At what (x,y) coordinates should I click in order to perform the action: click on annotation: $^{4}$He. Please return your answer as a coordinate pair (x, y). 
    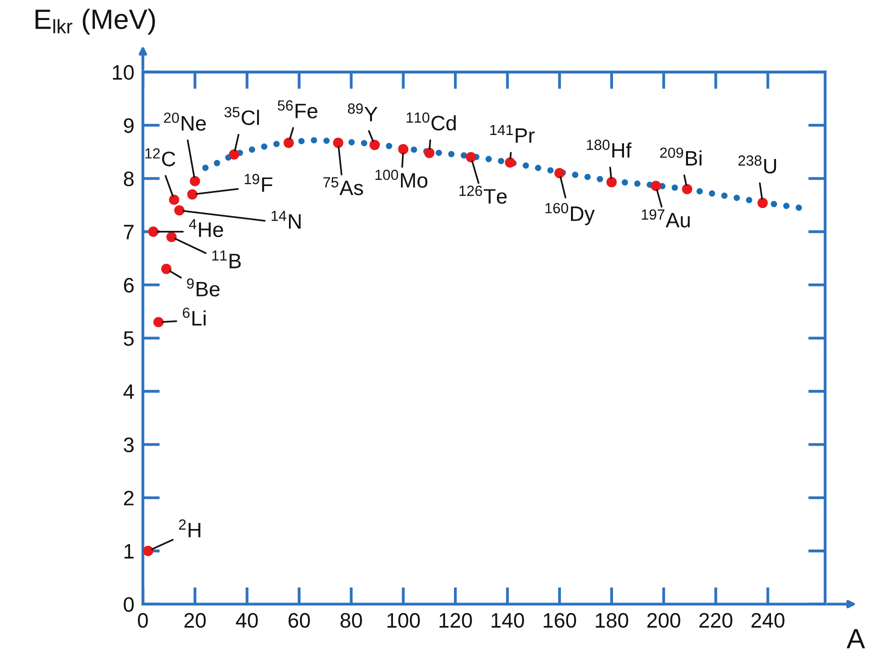
    Looking at the image, I should click on (206, 228).